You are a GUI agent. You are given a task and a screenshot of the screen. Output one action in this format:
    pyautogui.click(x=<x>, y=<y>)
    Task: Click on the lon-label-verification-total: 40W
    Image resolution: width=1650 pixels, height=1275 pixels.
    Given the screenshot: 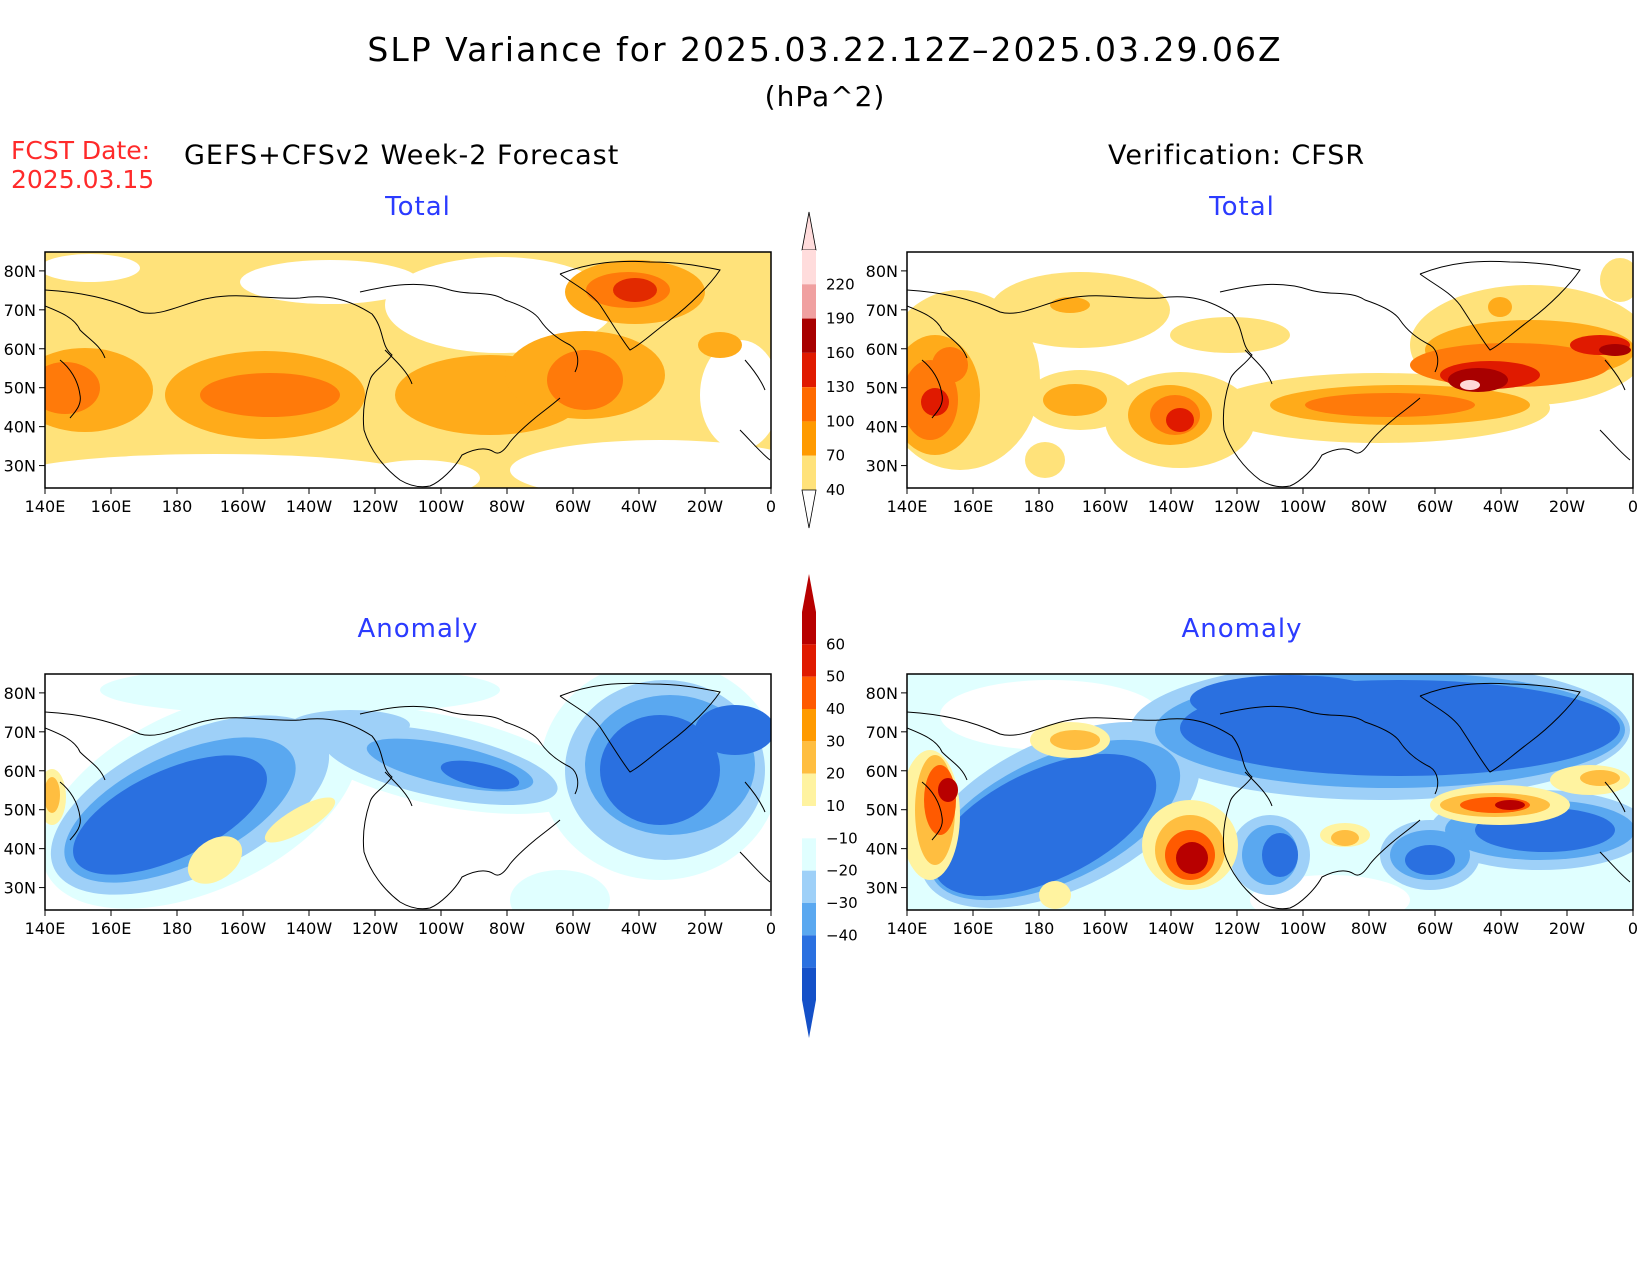 What is the action you would take?
    pyautogui.click(x=1501, y=506)
    